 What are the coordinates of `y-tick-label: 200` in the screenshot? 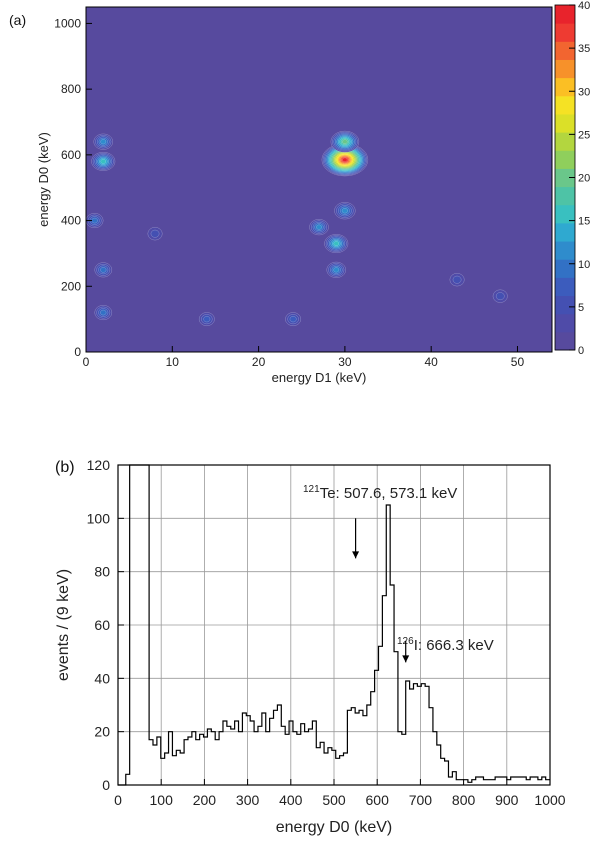 It's located at (71, 286).